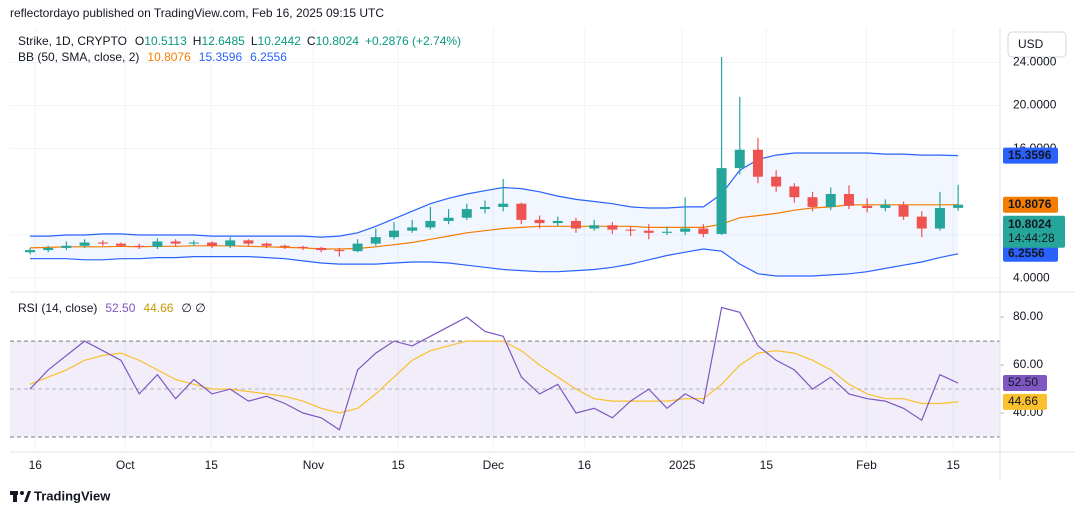 The image size is (1080, 515). Describe the element at coordinates (494, 377) in the screenshot. I see `rsi-line` at that location.